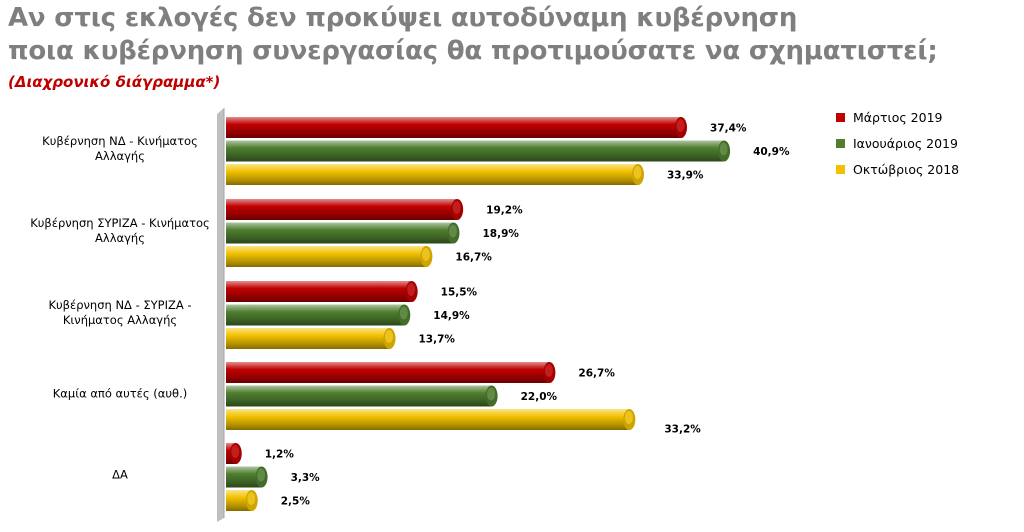  I want to click on value-label: 15,5%, so click(459, 293).